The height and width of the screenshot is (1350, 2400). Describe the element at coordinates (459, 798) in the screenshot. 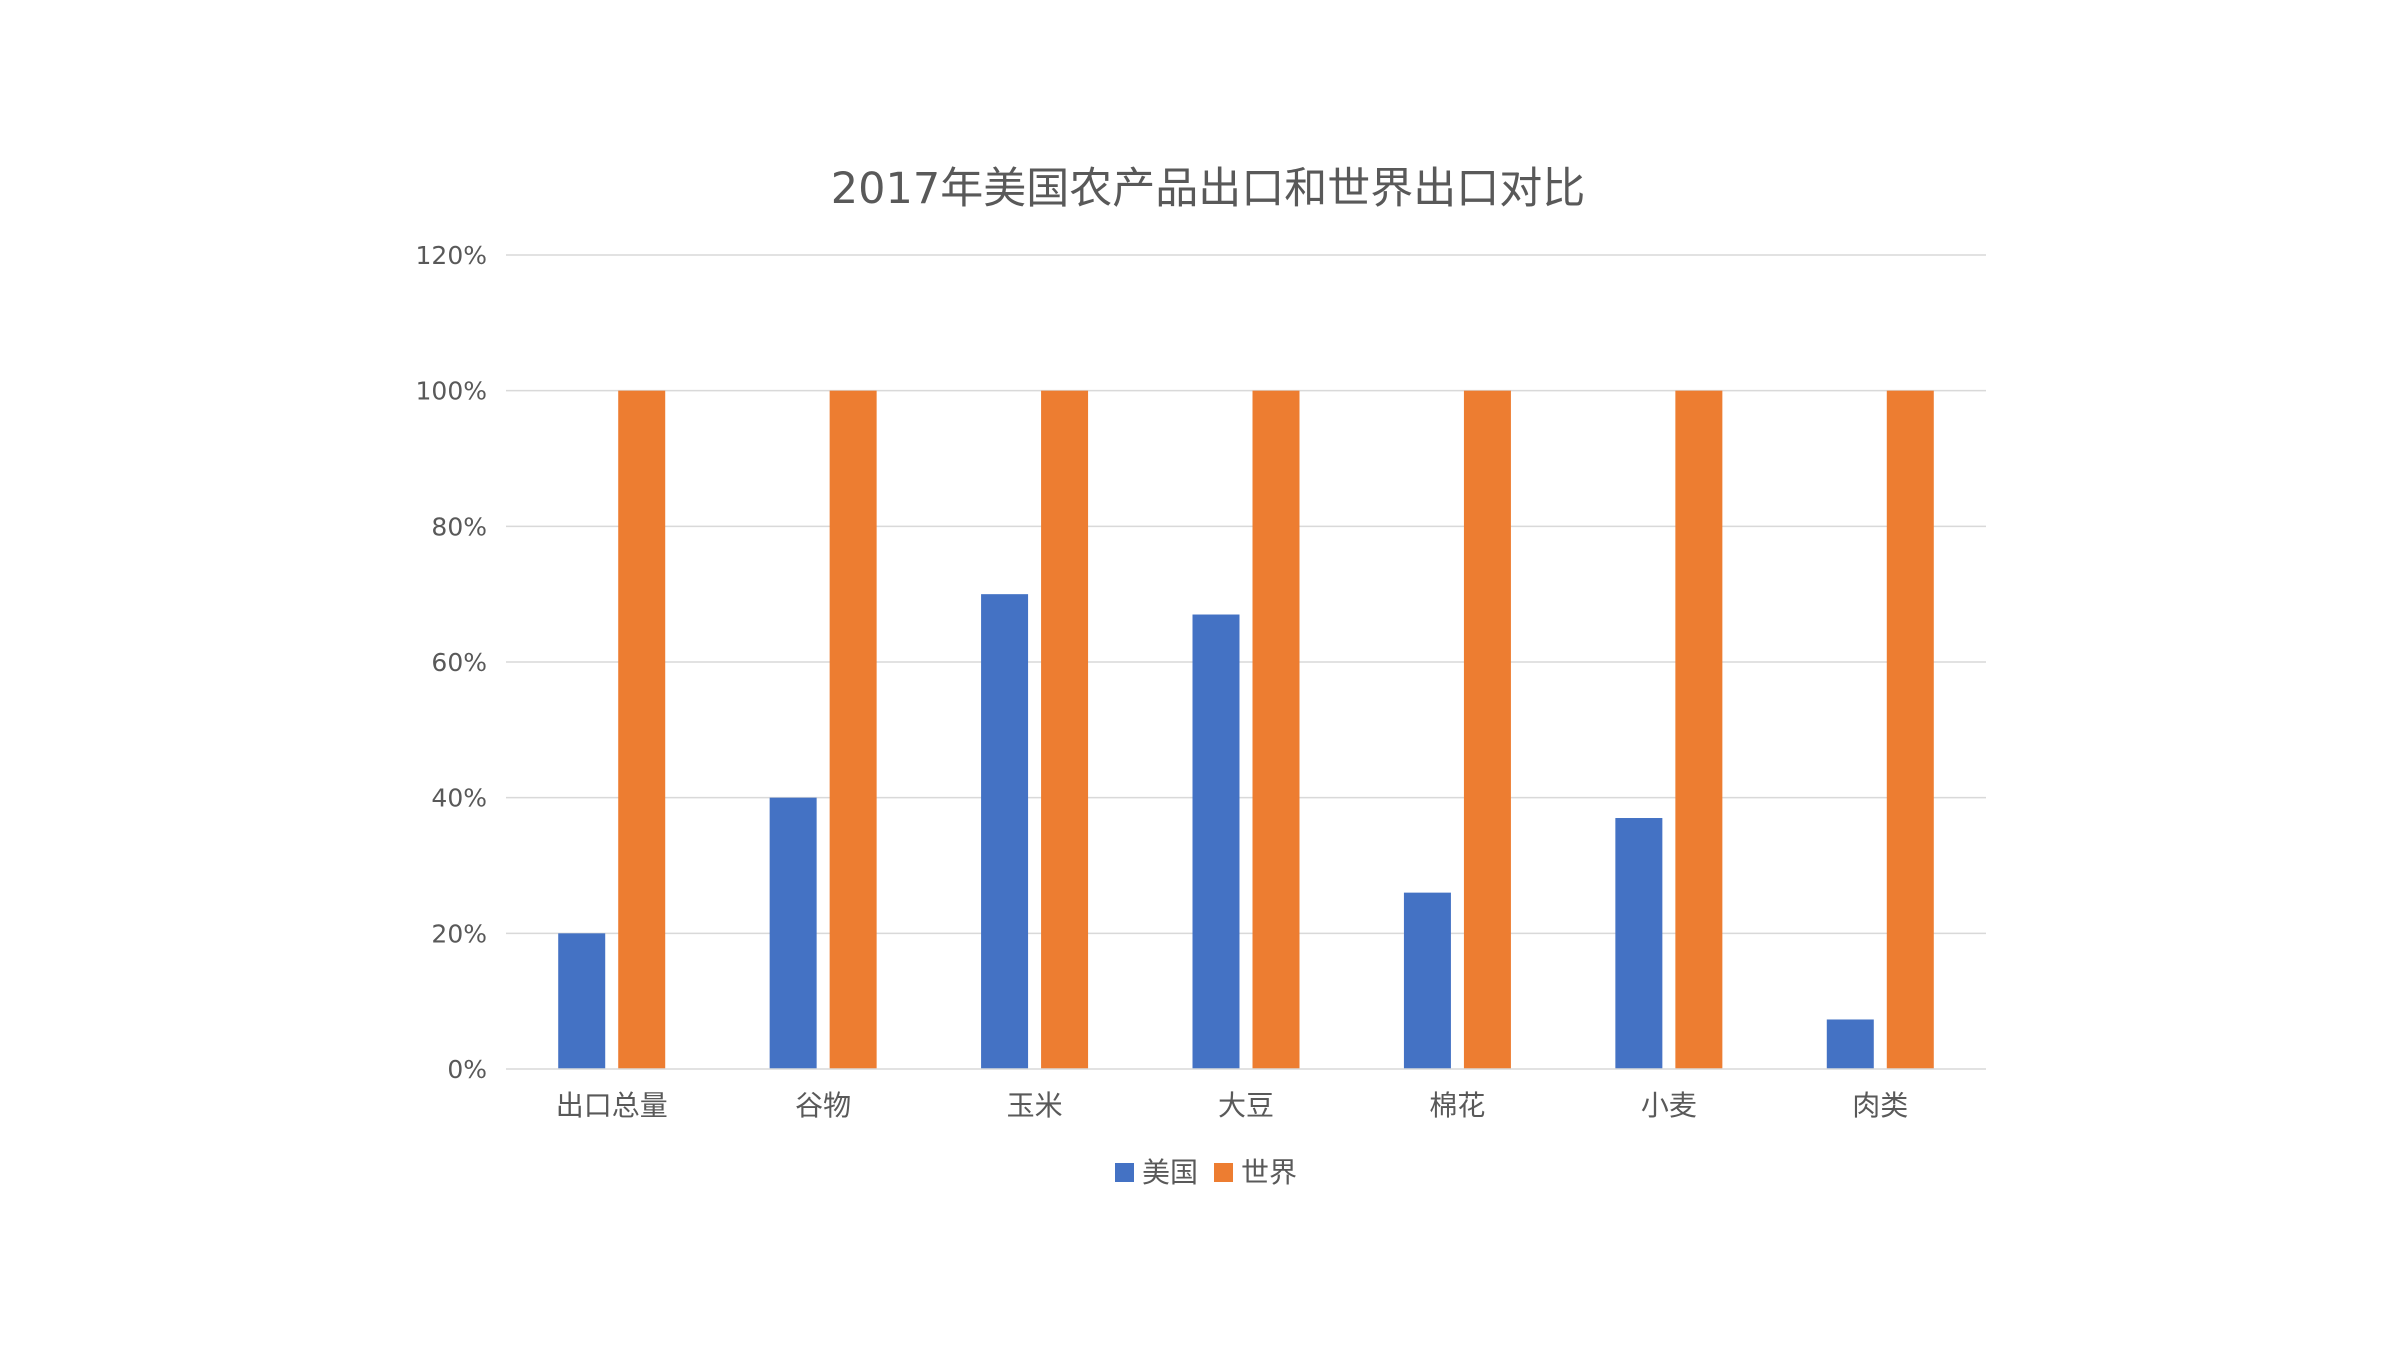

I see `y-tick-label: 40%` at that location.